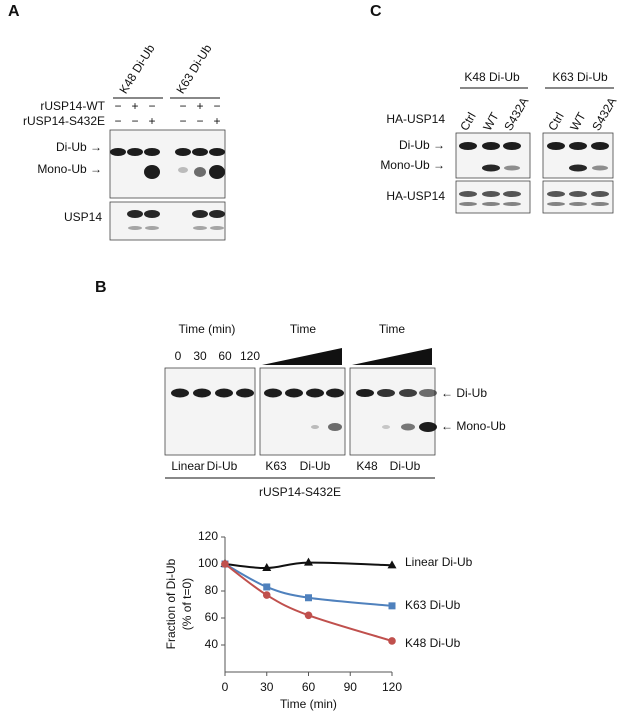  Describe the element at coordinates (64, 121) in the screenshot. I see `row-label: rUSP14-S432E` at that location.